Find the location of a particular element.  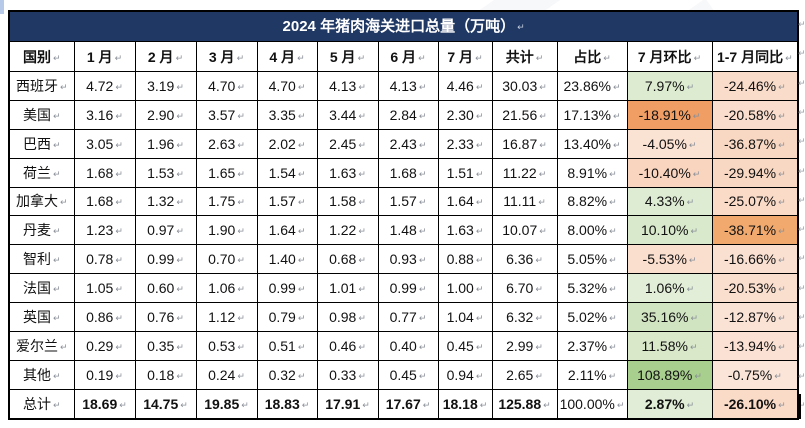

cell-month-3: 1.90 ↵ is located at coordinates (226, 230).